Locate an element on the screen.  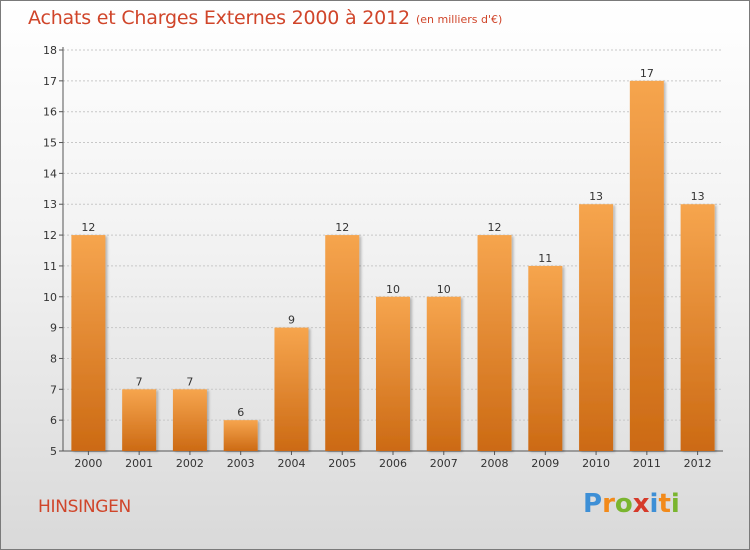
logo-letter: o is located at coordinates (623, 504).